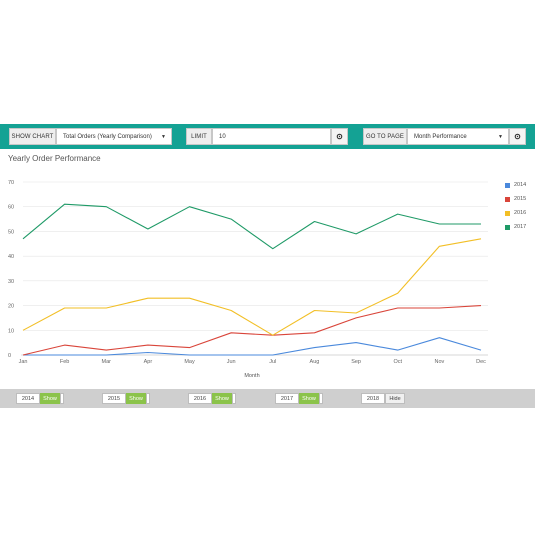 Image resolution: width=535 pixels, height=535 pixels. Describe the element at coordinates (11, 257) in the screenshot. I see `y-tick-label: 40` at that location.